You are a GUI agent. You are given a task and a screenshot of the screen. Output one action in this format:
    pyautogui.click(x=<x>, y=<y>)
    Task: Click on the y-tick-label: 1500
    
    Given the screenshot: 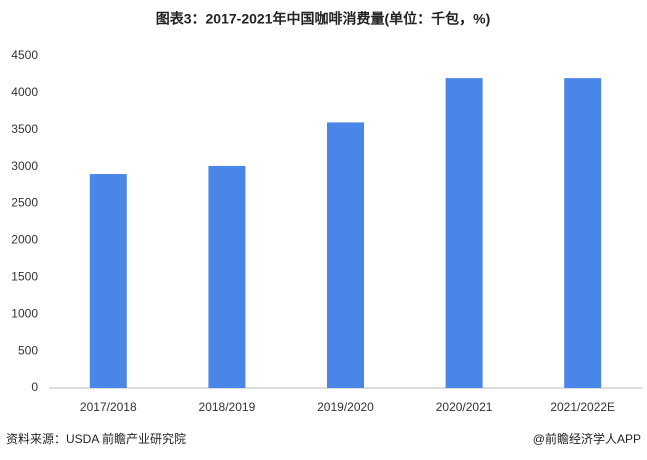 What is the action you would take?
    pyautogui.click(x=24, y=277)
    